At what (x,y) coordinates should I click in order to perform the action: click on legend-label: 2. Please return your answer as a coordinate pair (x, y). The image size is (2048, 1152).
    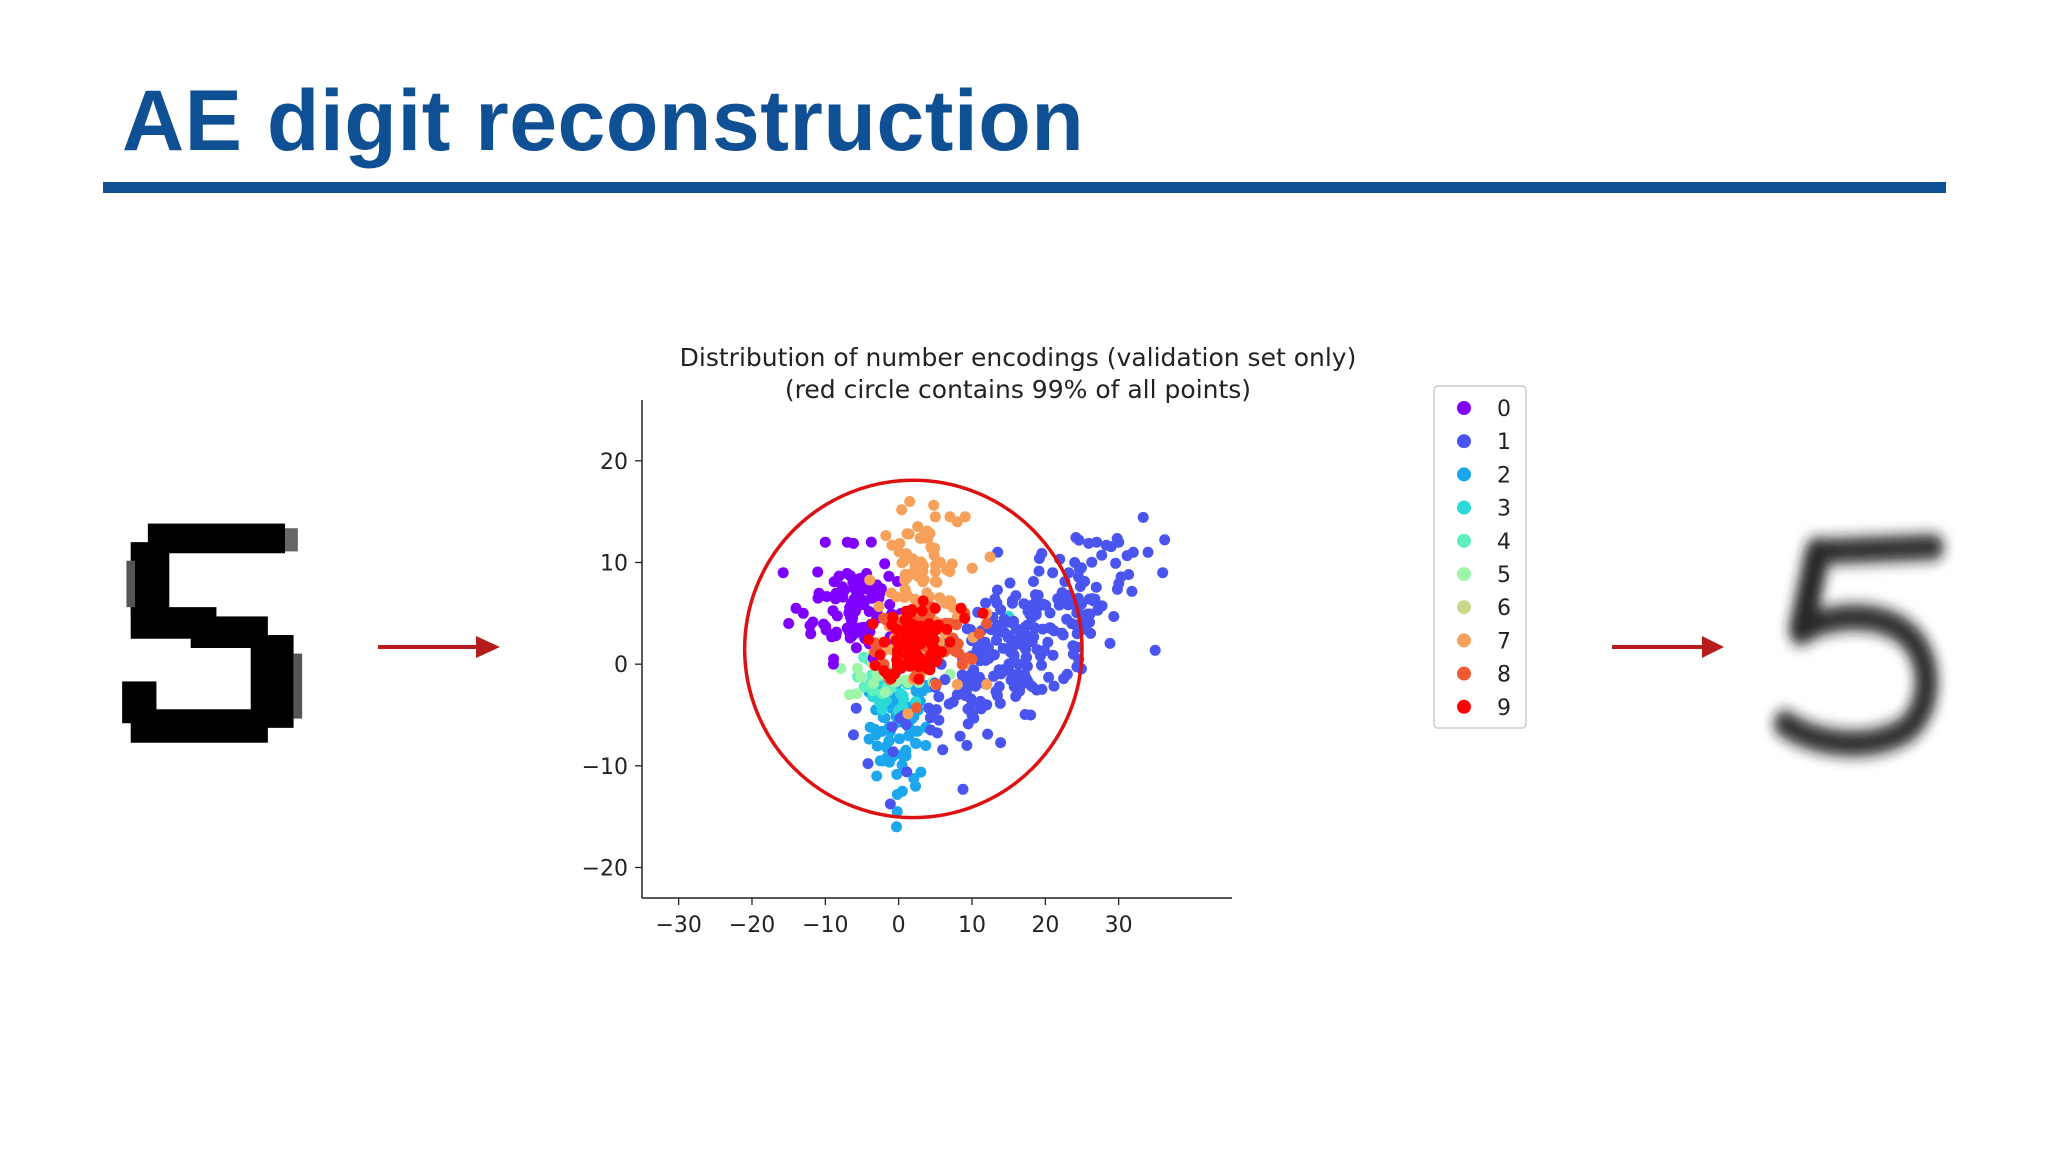
    Looking at the image, I should click on (1504, 475).